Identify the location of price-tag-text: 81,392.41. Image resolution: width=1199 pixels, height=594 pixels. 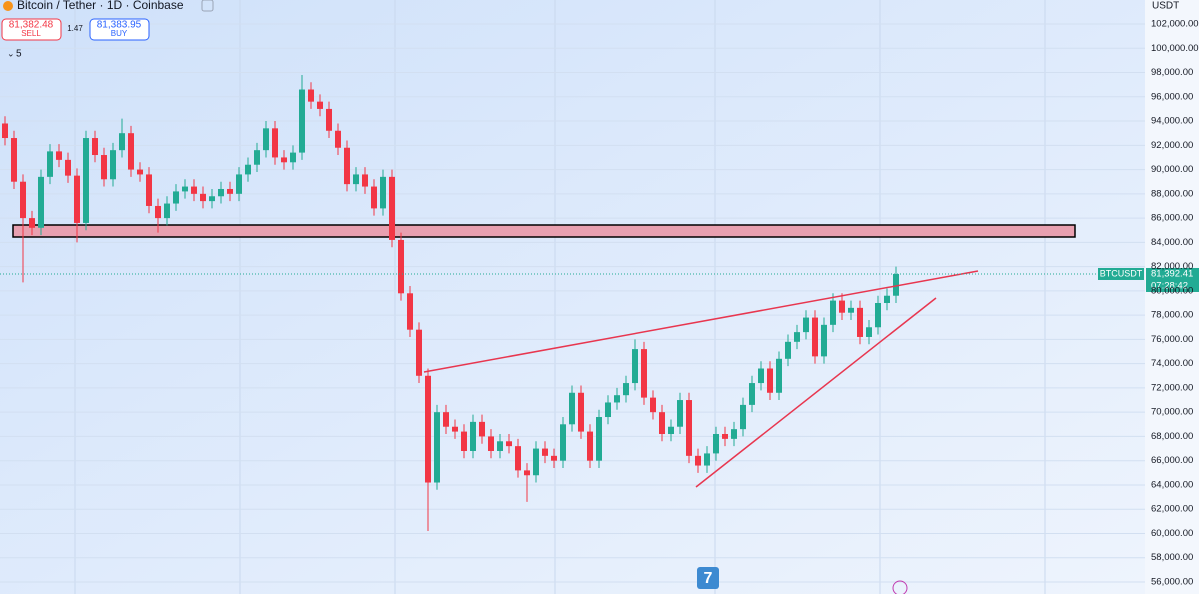
(1172, 274).